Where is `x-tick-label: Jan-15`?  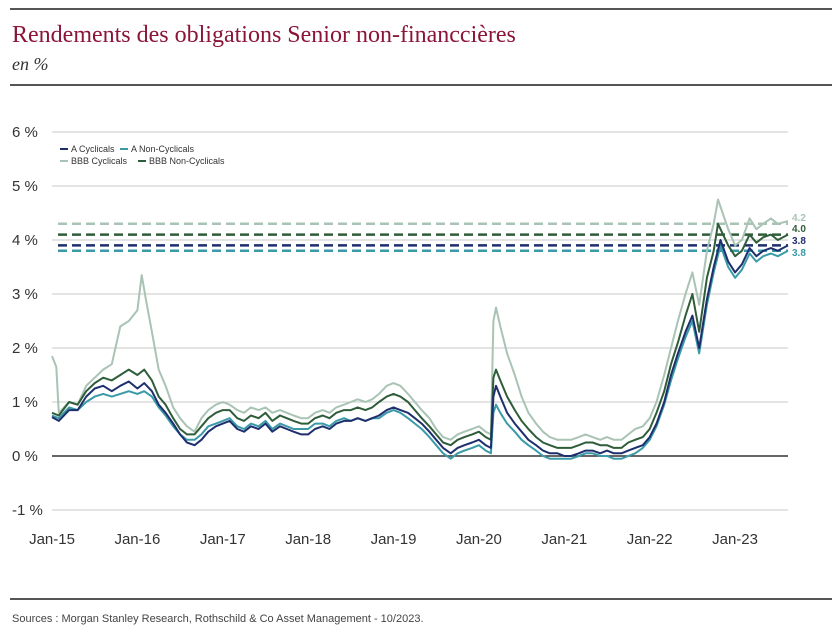
x-tick-label: Jan-15 is located at coordinates (52, 539).